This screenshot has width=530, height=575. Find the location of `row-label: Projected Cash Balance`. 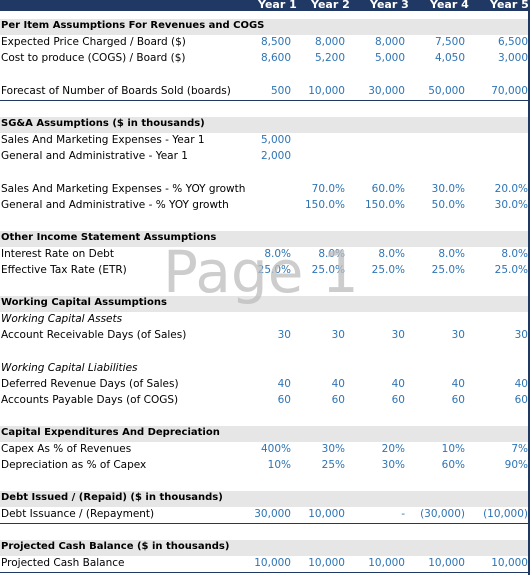

row-label: Projected Cash Balance is located at coordinates (63, 563).